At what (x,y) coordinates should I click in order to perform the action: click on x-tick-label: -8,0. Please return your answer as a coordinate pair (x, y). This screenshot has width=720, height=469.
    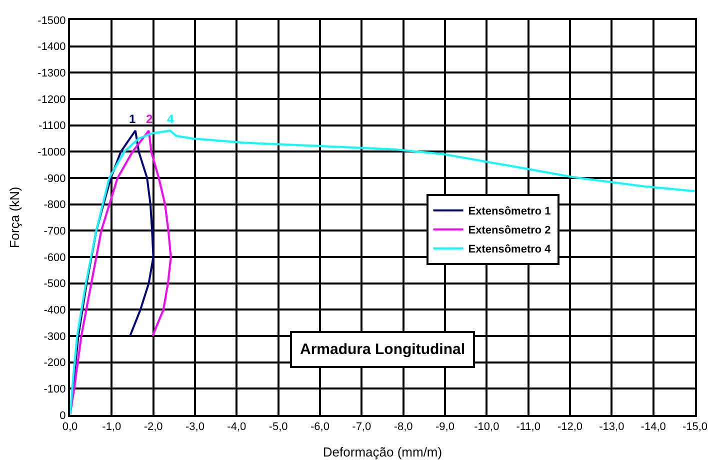
    Looking at the image, I should click on (403, 427).